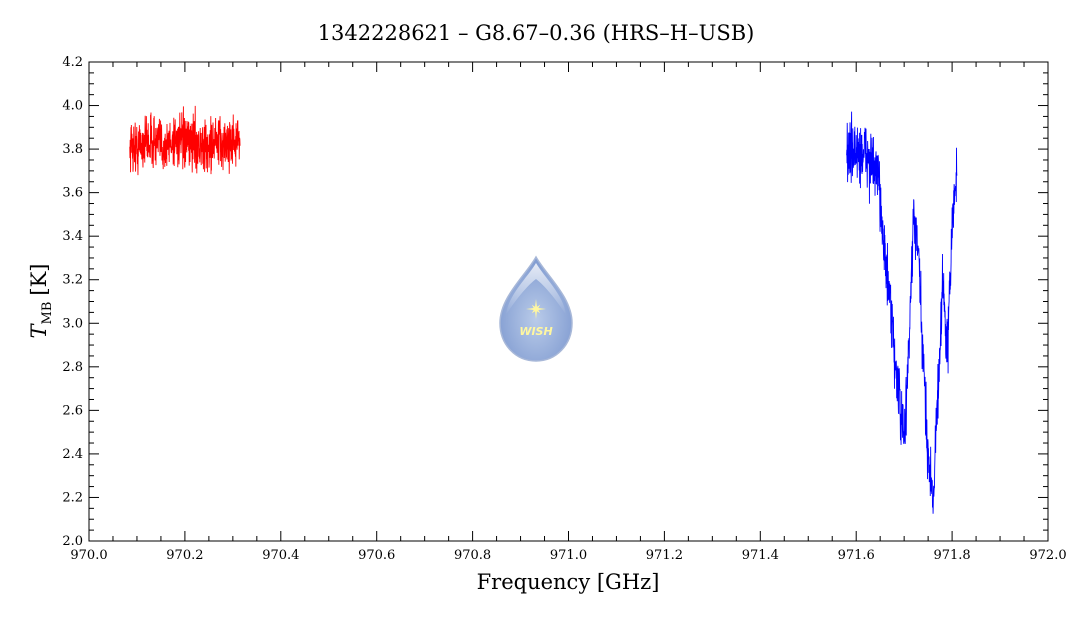 This screenshot has height=618, width=1072. I want to click on y-tick-label: 3.2, so click(72, 280).